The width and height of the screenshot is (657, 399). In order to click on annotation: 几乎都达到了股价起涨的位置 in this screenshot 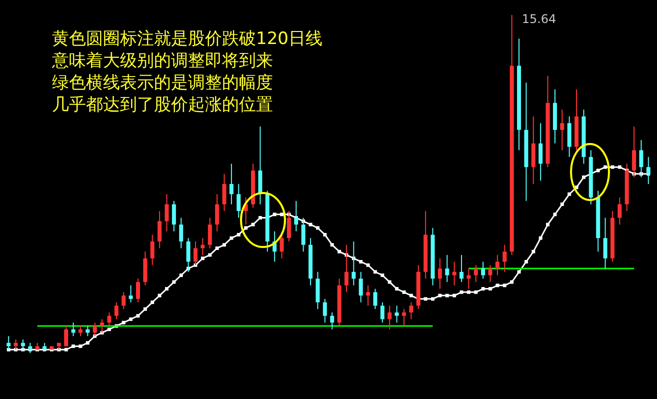, I will do `click(163, 105)`.